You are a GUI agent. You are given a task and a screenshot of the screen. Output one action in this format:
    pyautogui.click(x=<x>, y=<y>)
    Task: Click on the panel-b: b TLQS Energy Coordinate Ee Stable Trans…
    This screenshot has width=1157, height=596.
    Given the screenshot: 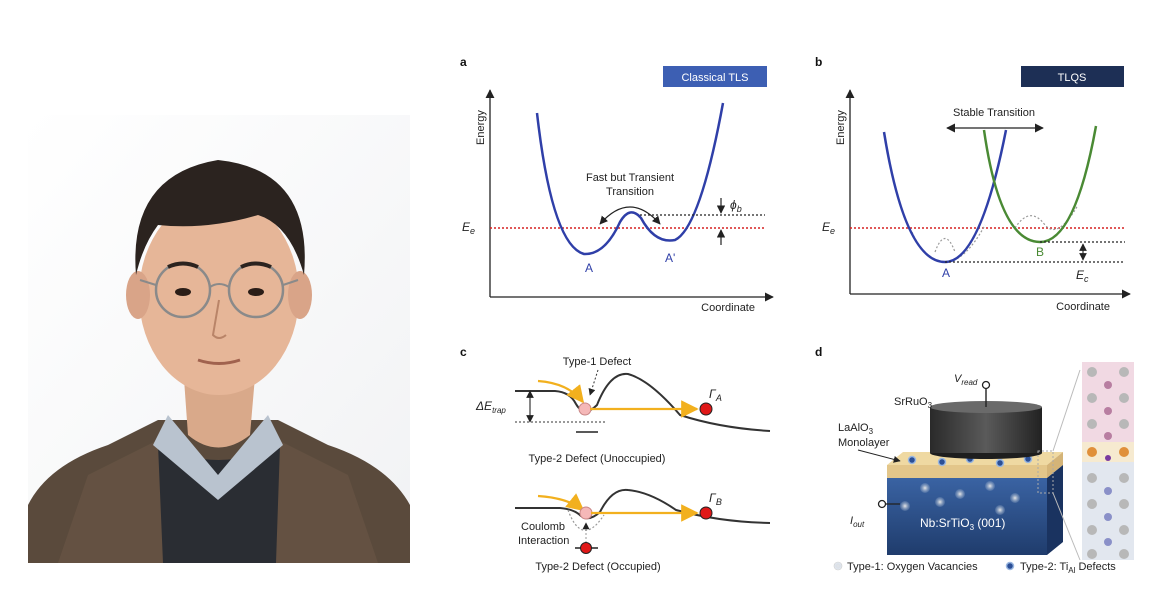 What is the action you would take?
    pyautogui.click(x=973, y=184)
    